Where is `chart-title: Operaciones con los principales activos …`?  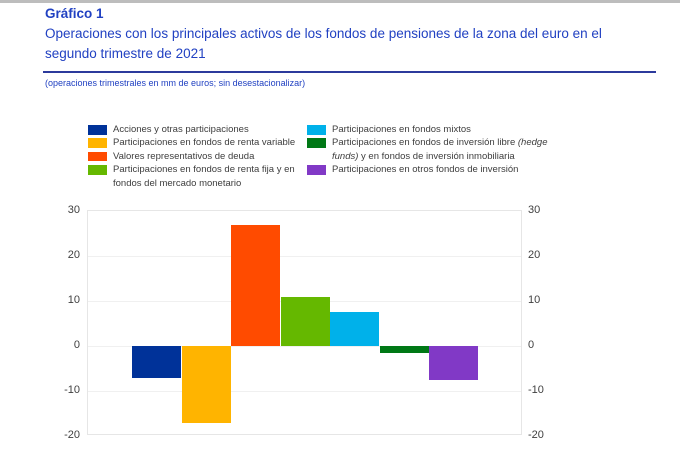
chart-title: Operaciones con los principales activos … is located at coordinates (323, 43).